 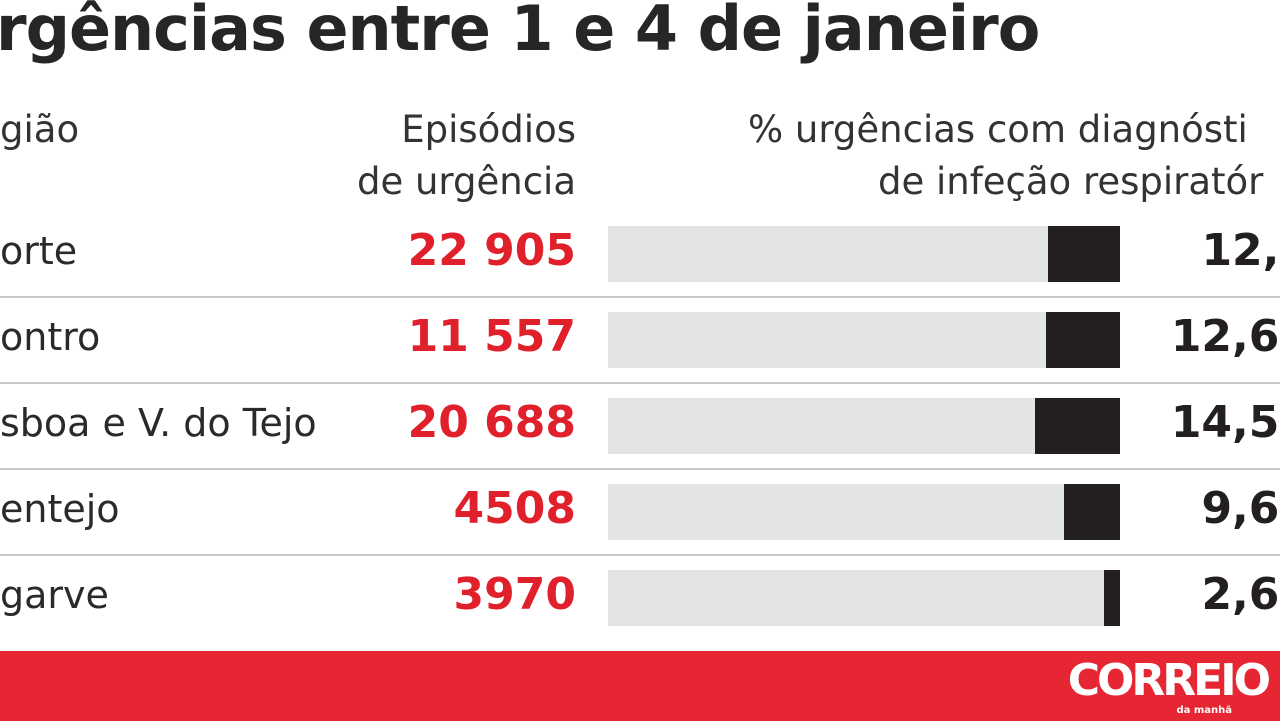 I want to click on region-name: garve, so click(x=54, y=595).